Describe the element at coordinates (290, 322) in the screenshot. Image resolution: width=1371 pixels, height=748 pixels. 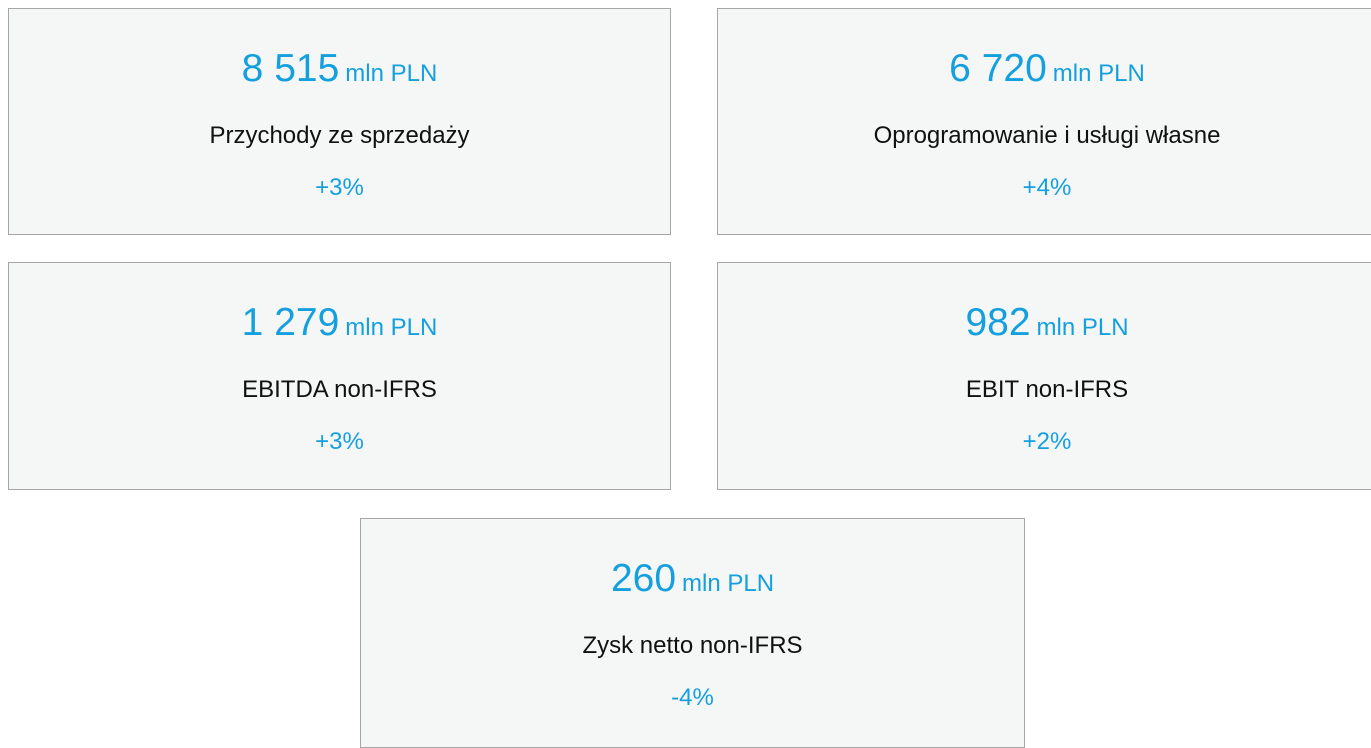
I see `kpi-value: 1 279` at that location.